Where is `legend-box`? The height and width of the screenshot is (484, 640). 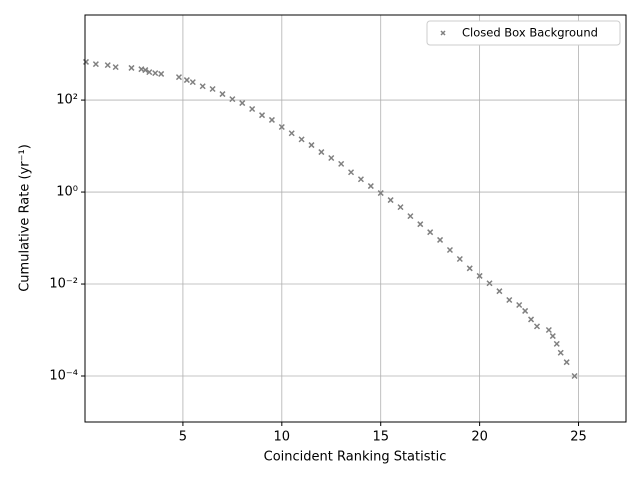 legend-box is located at coordinates (523, 33).